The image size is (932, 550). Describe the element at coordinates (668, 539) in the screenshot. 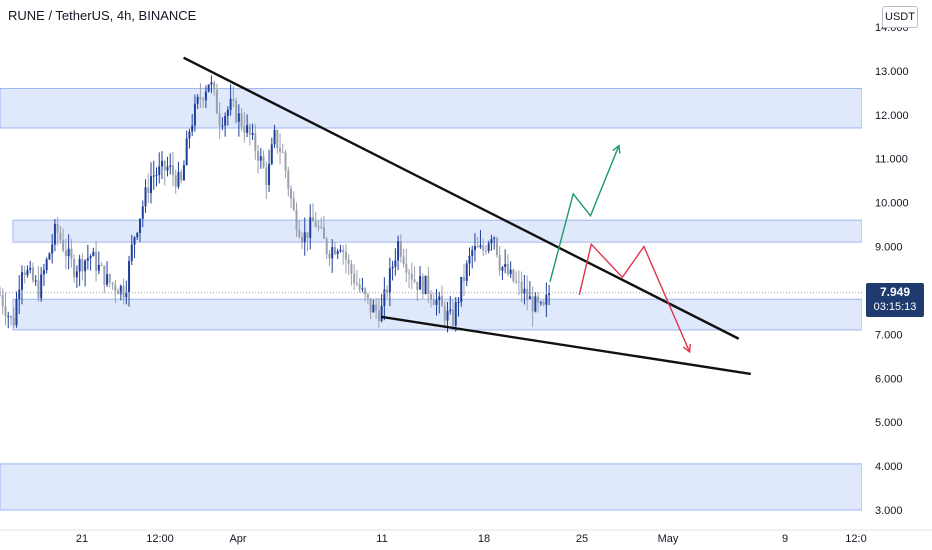

I see `x-tick-label: May` at that location.